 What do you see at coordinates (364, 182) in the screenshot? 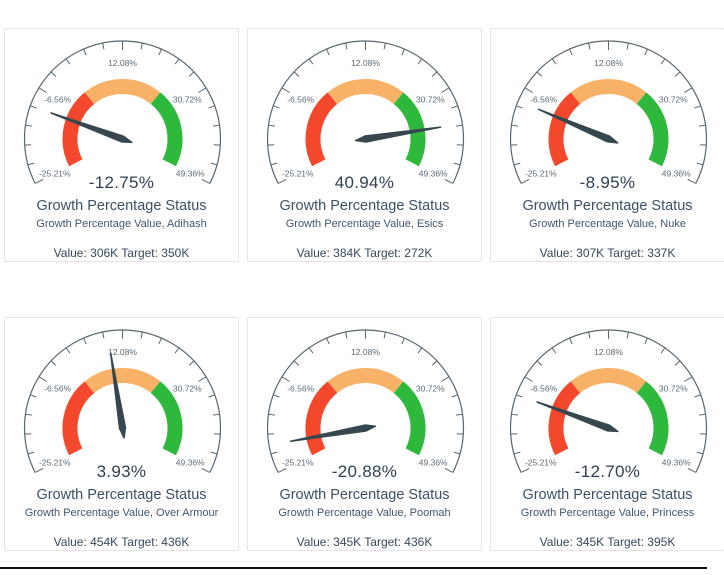
I see `gauge-value: 40.94%` at bounding box center [364, 182].